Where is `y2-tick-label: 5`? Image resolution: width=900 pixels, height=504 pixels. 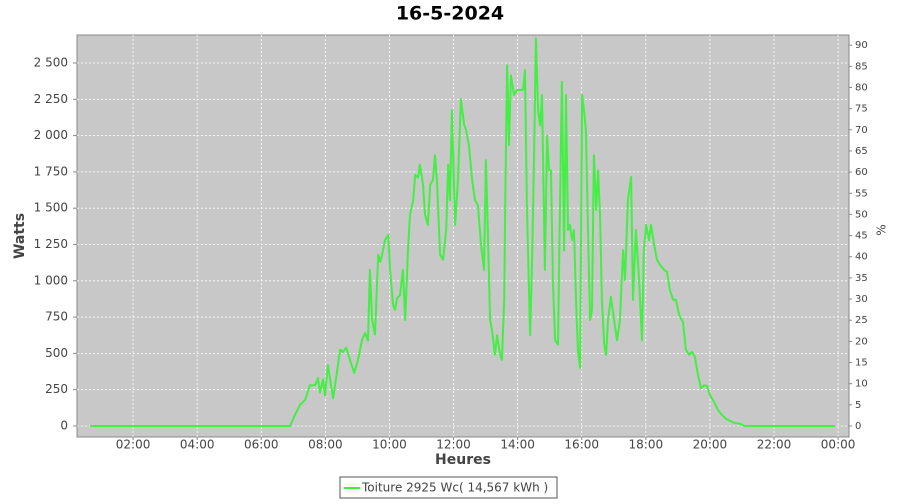 y2-tick-label: 5 is located at coordinates (858, 405).